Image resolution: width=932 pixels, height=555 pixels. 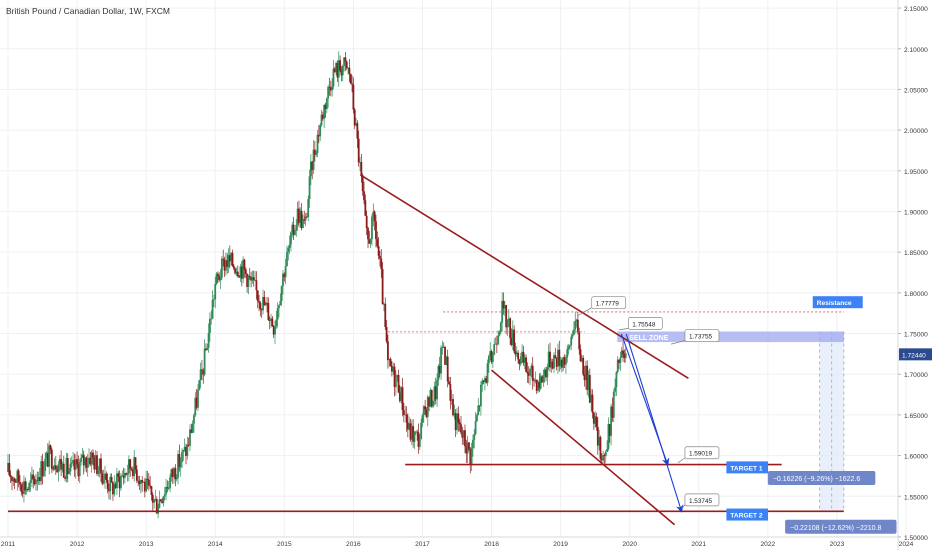 I want to click on y-tick-label: 1.65000, so click(x=916, y=416).